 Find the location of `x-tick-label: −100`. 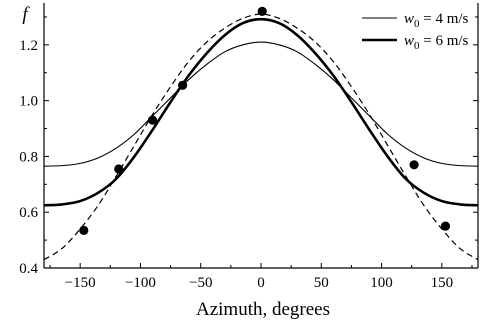

x-tick-label: −100 is located at coordinates (140, 283).